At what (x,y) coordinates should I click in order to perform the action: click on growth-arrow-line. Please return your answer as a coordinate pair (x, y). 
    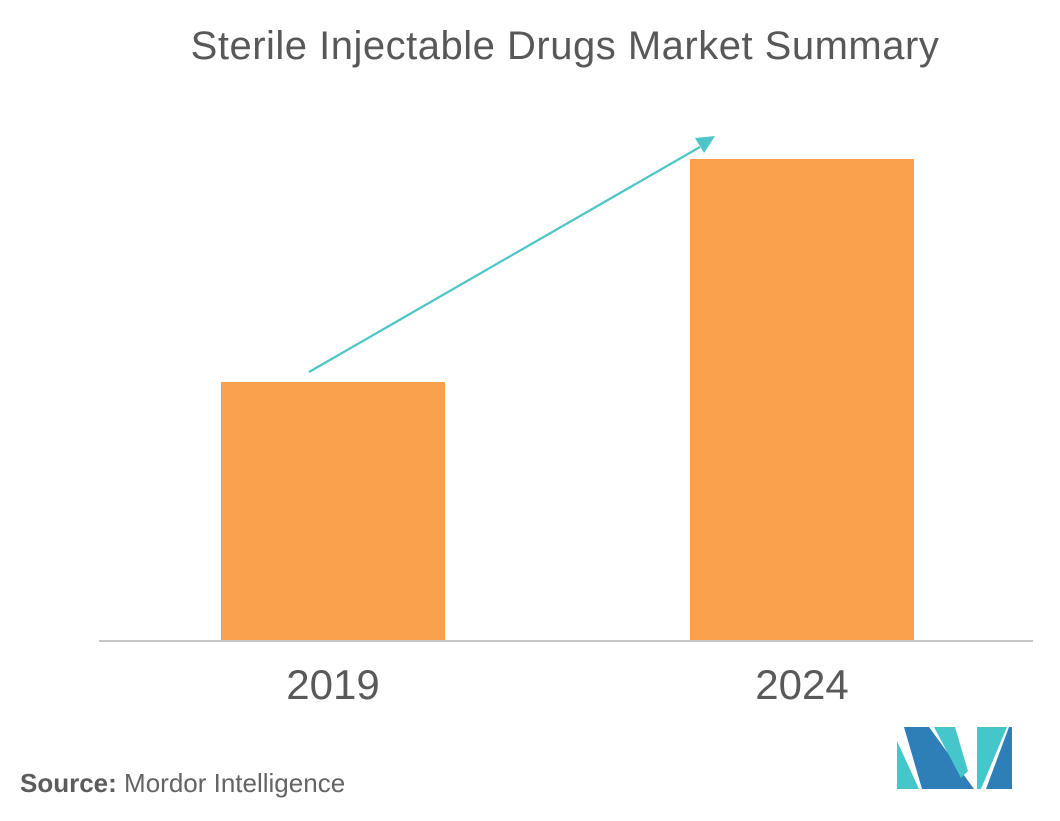
    Looking at the image, I should click on (504, 259).